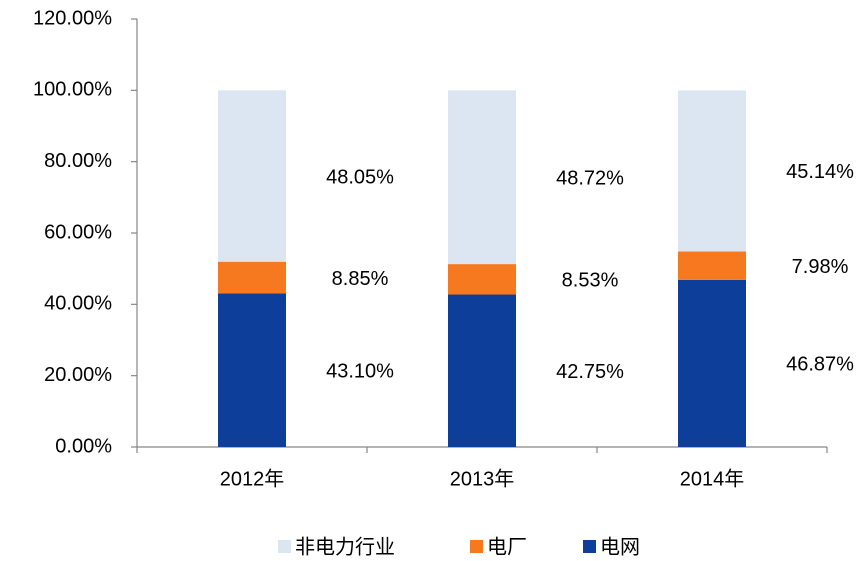 The height and width of the screenshot is (561, 863). I want to click on x-tick-label: 2012年, so click(252, 478).